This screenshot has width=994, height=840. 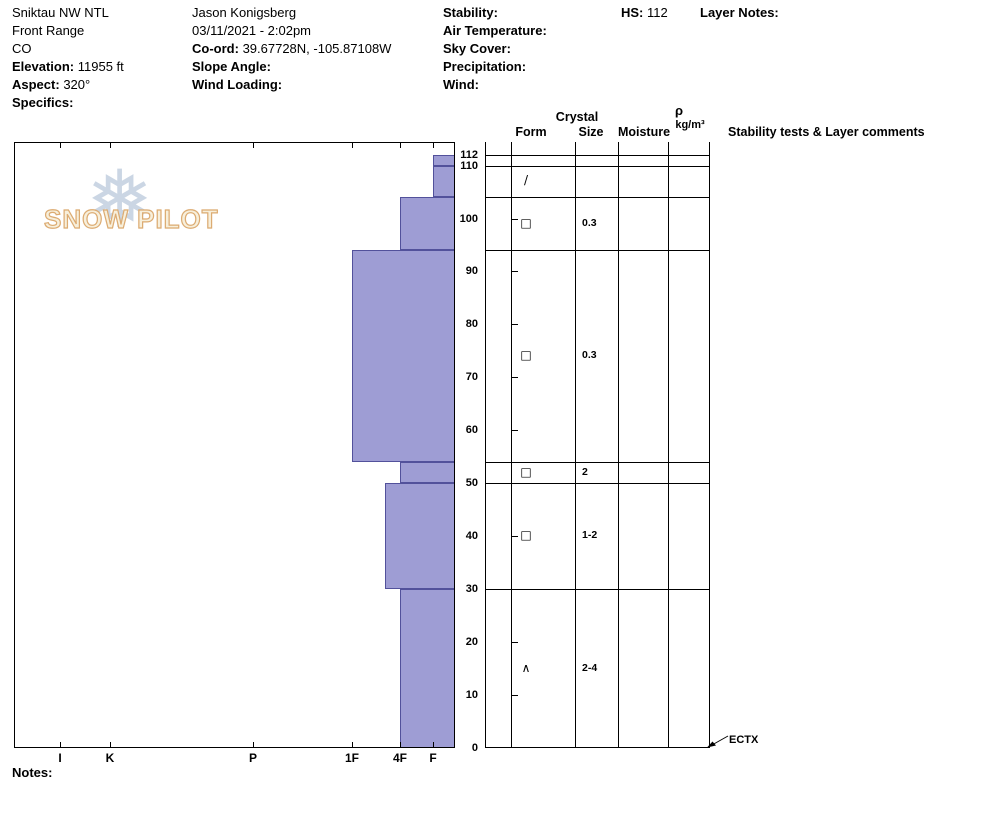 What do you see at coordinates (433, 758) in the screenshot?
I see `hardness-axis-label: F` at bounding box center [433, 758].